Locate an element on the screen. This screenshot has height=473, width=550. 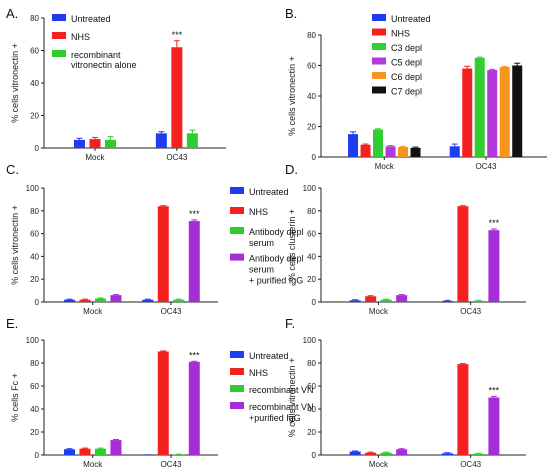
panel-letter: E. is located at coordinates (12, 323).